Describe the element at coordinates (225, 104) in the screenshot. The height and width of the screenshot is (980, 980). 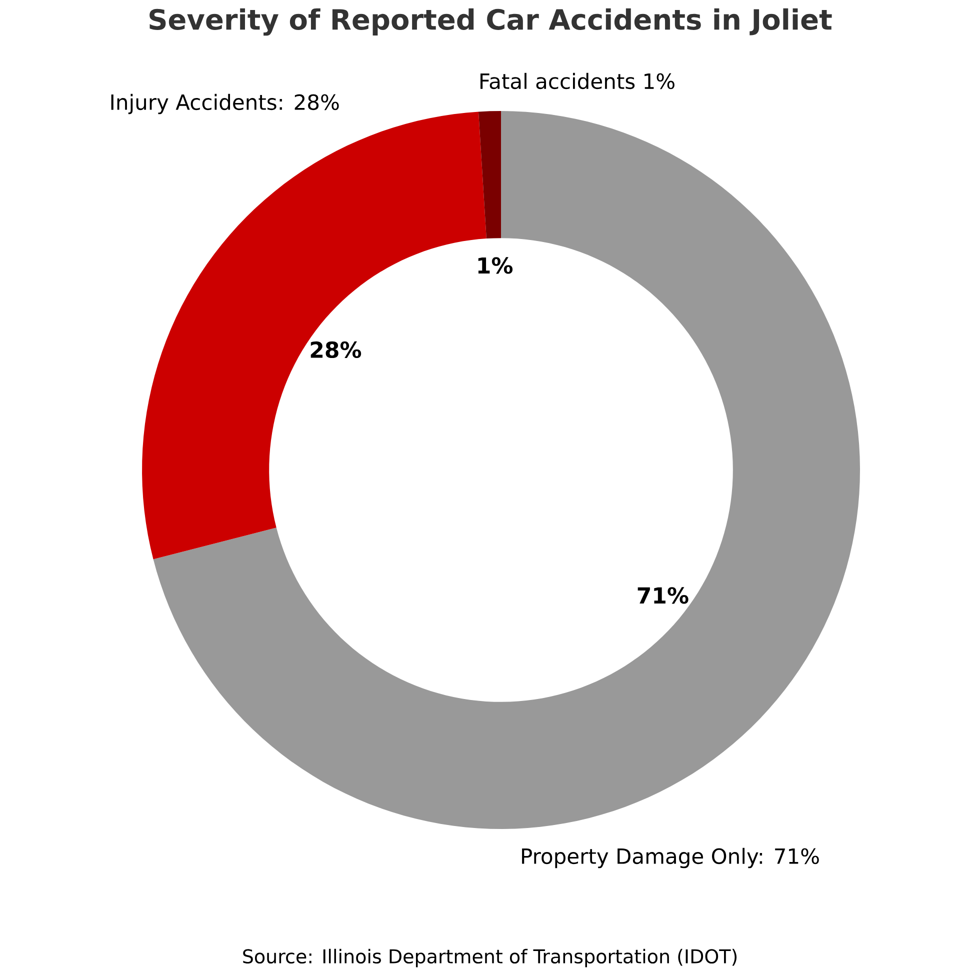
I see `slice-label: Injury Accidents: 28%` at that location.